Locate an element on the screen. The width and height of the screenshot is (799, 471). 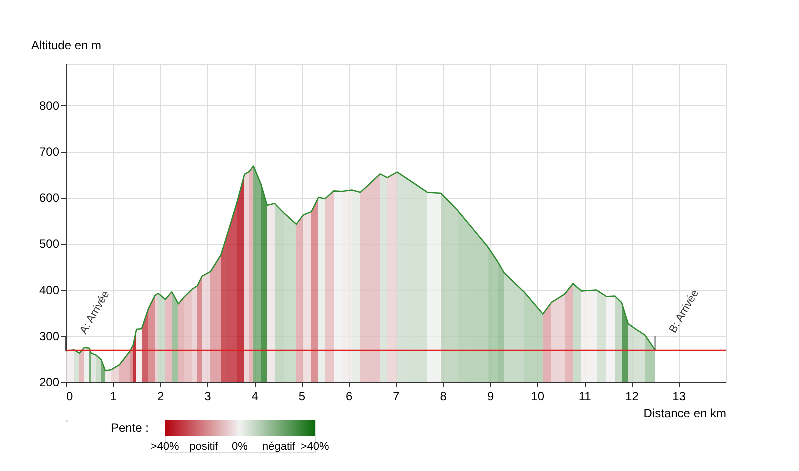
x-tick-label: 11 is located at coordinates (585, 397).